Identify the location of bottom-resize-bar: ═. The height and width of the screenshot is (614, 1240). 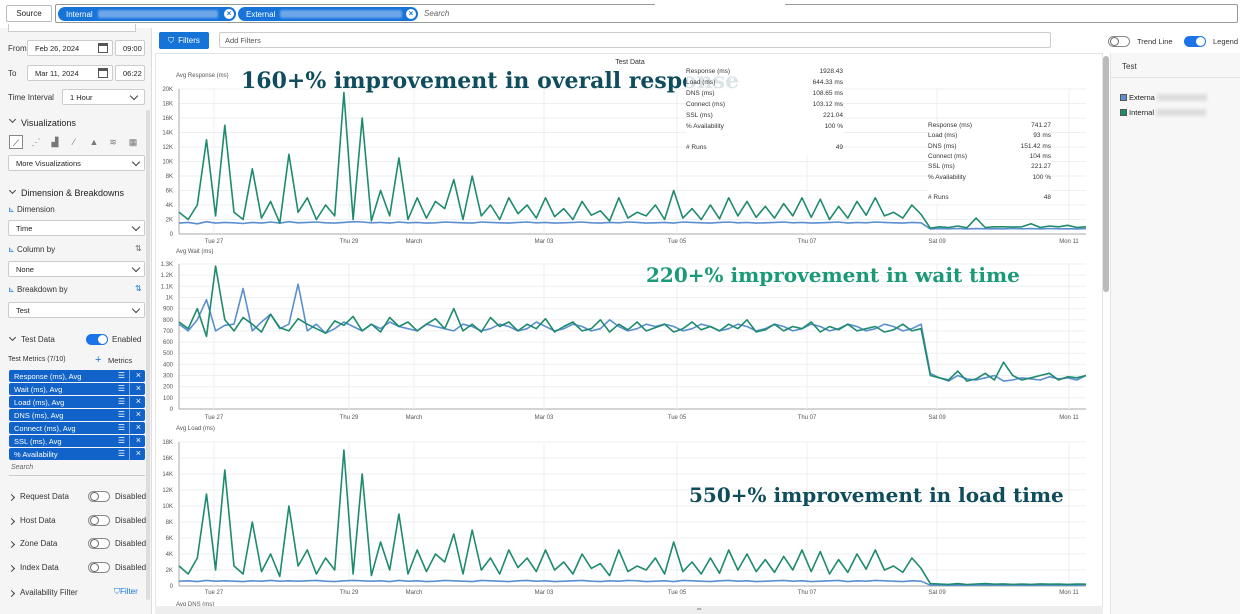
(629, 610).